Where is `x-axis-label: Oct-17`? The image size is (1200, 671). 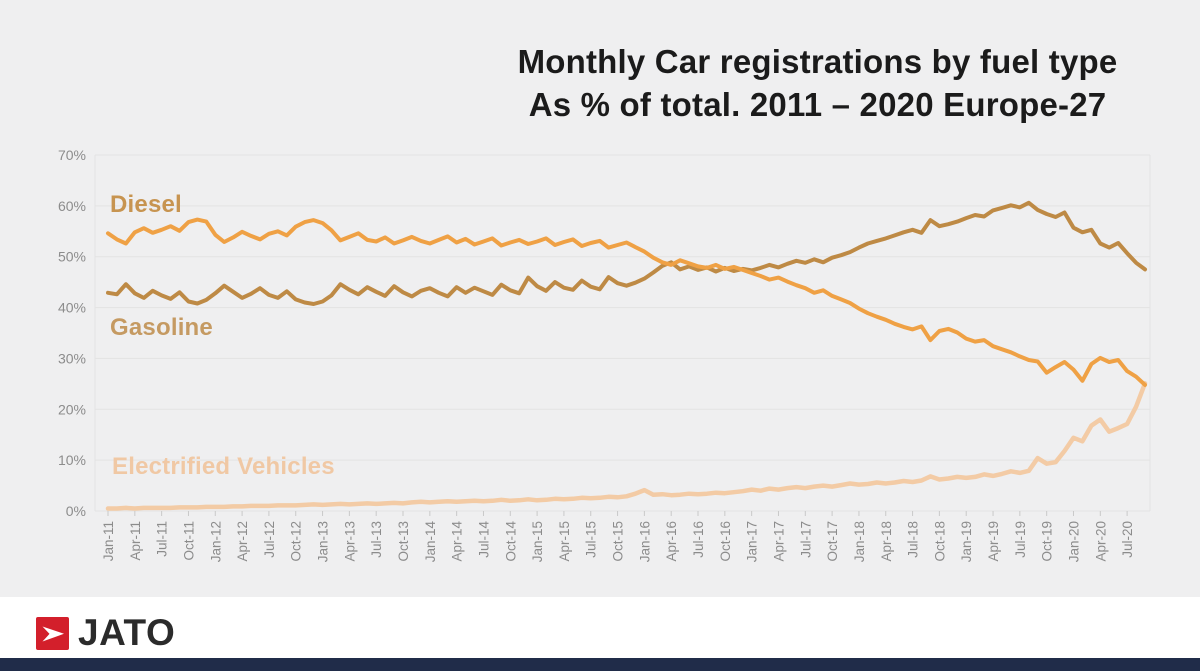 x-axis-label: Oct-17 is located at coordinates (832, 541).